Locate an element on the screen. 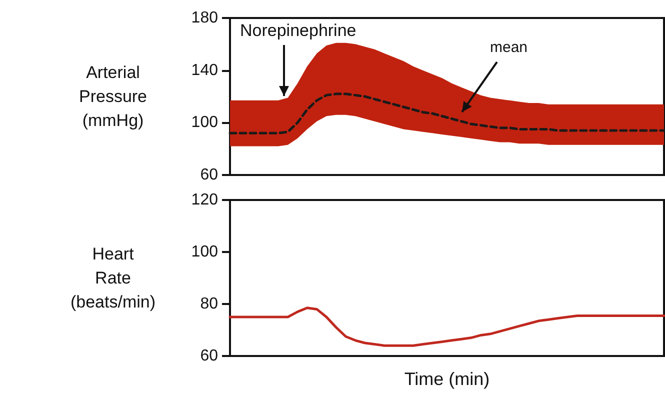  x-axis-title: Time (min) is located at coordinates (447, 379).